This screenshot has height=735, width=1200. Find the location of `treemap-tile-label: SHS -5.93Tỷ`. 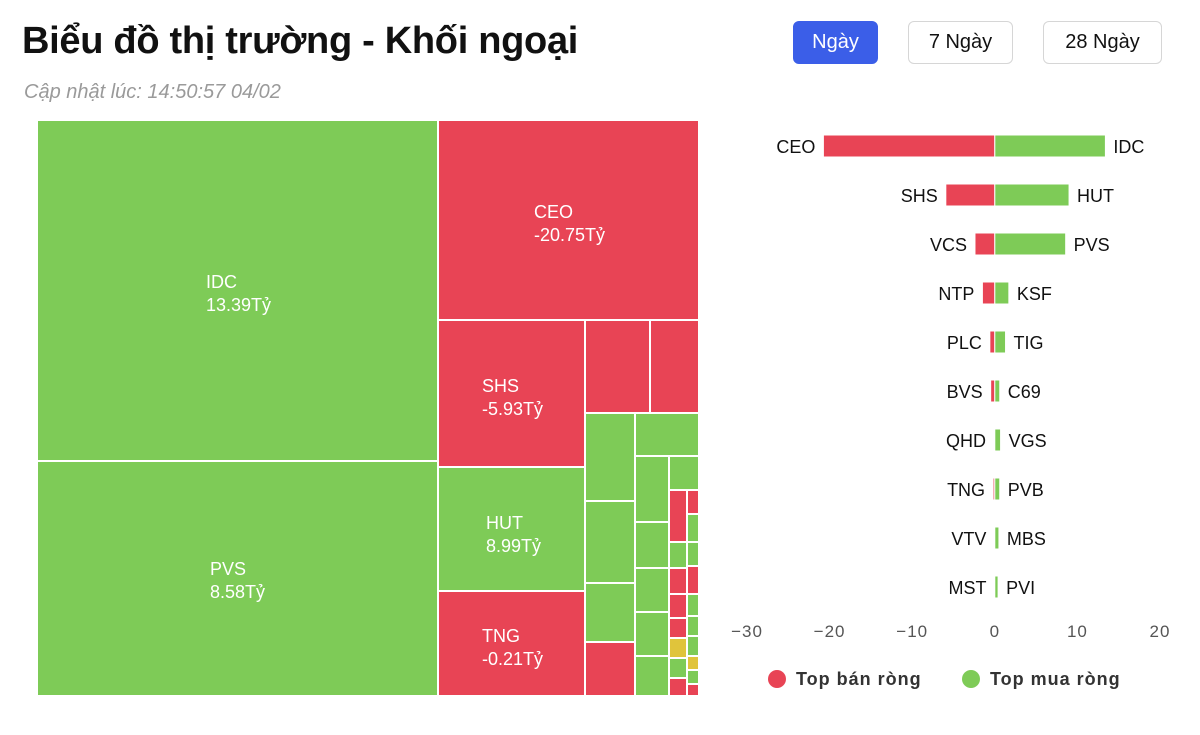

treemap-tile-label: SHS -5.93Tỷ is located at coordinates (512, 398).